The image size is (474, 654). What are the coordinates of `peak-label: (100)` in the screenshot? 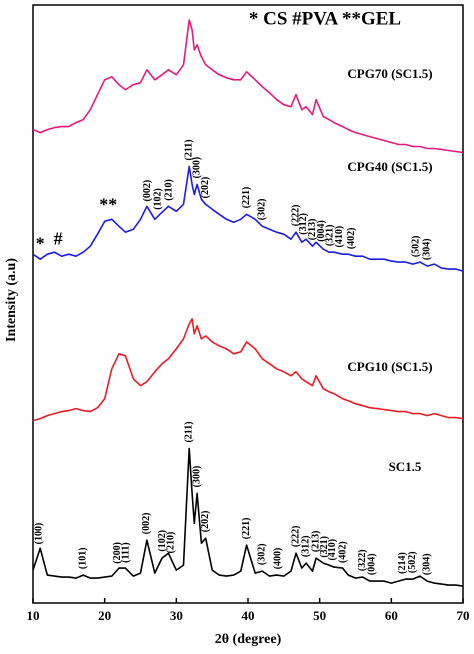 It's located at (39, 534).